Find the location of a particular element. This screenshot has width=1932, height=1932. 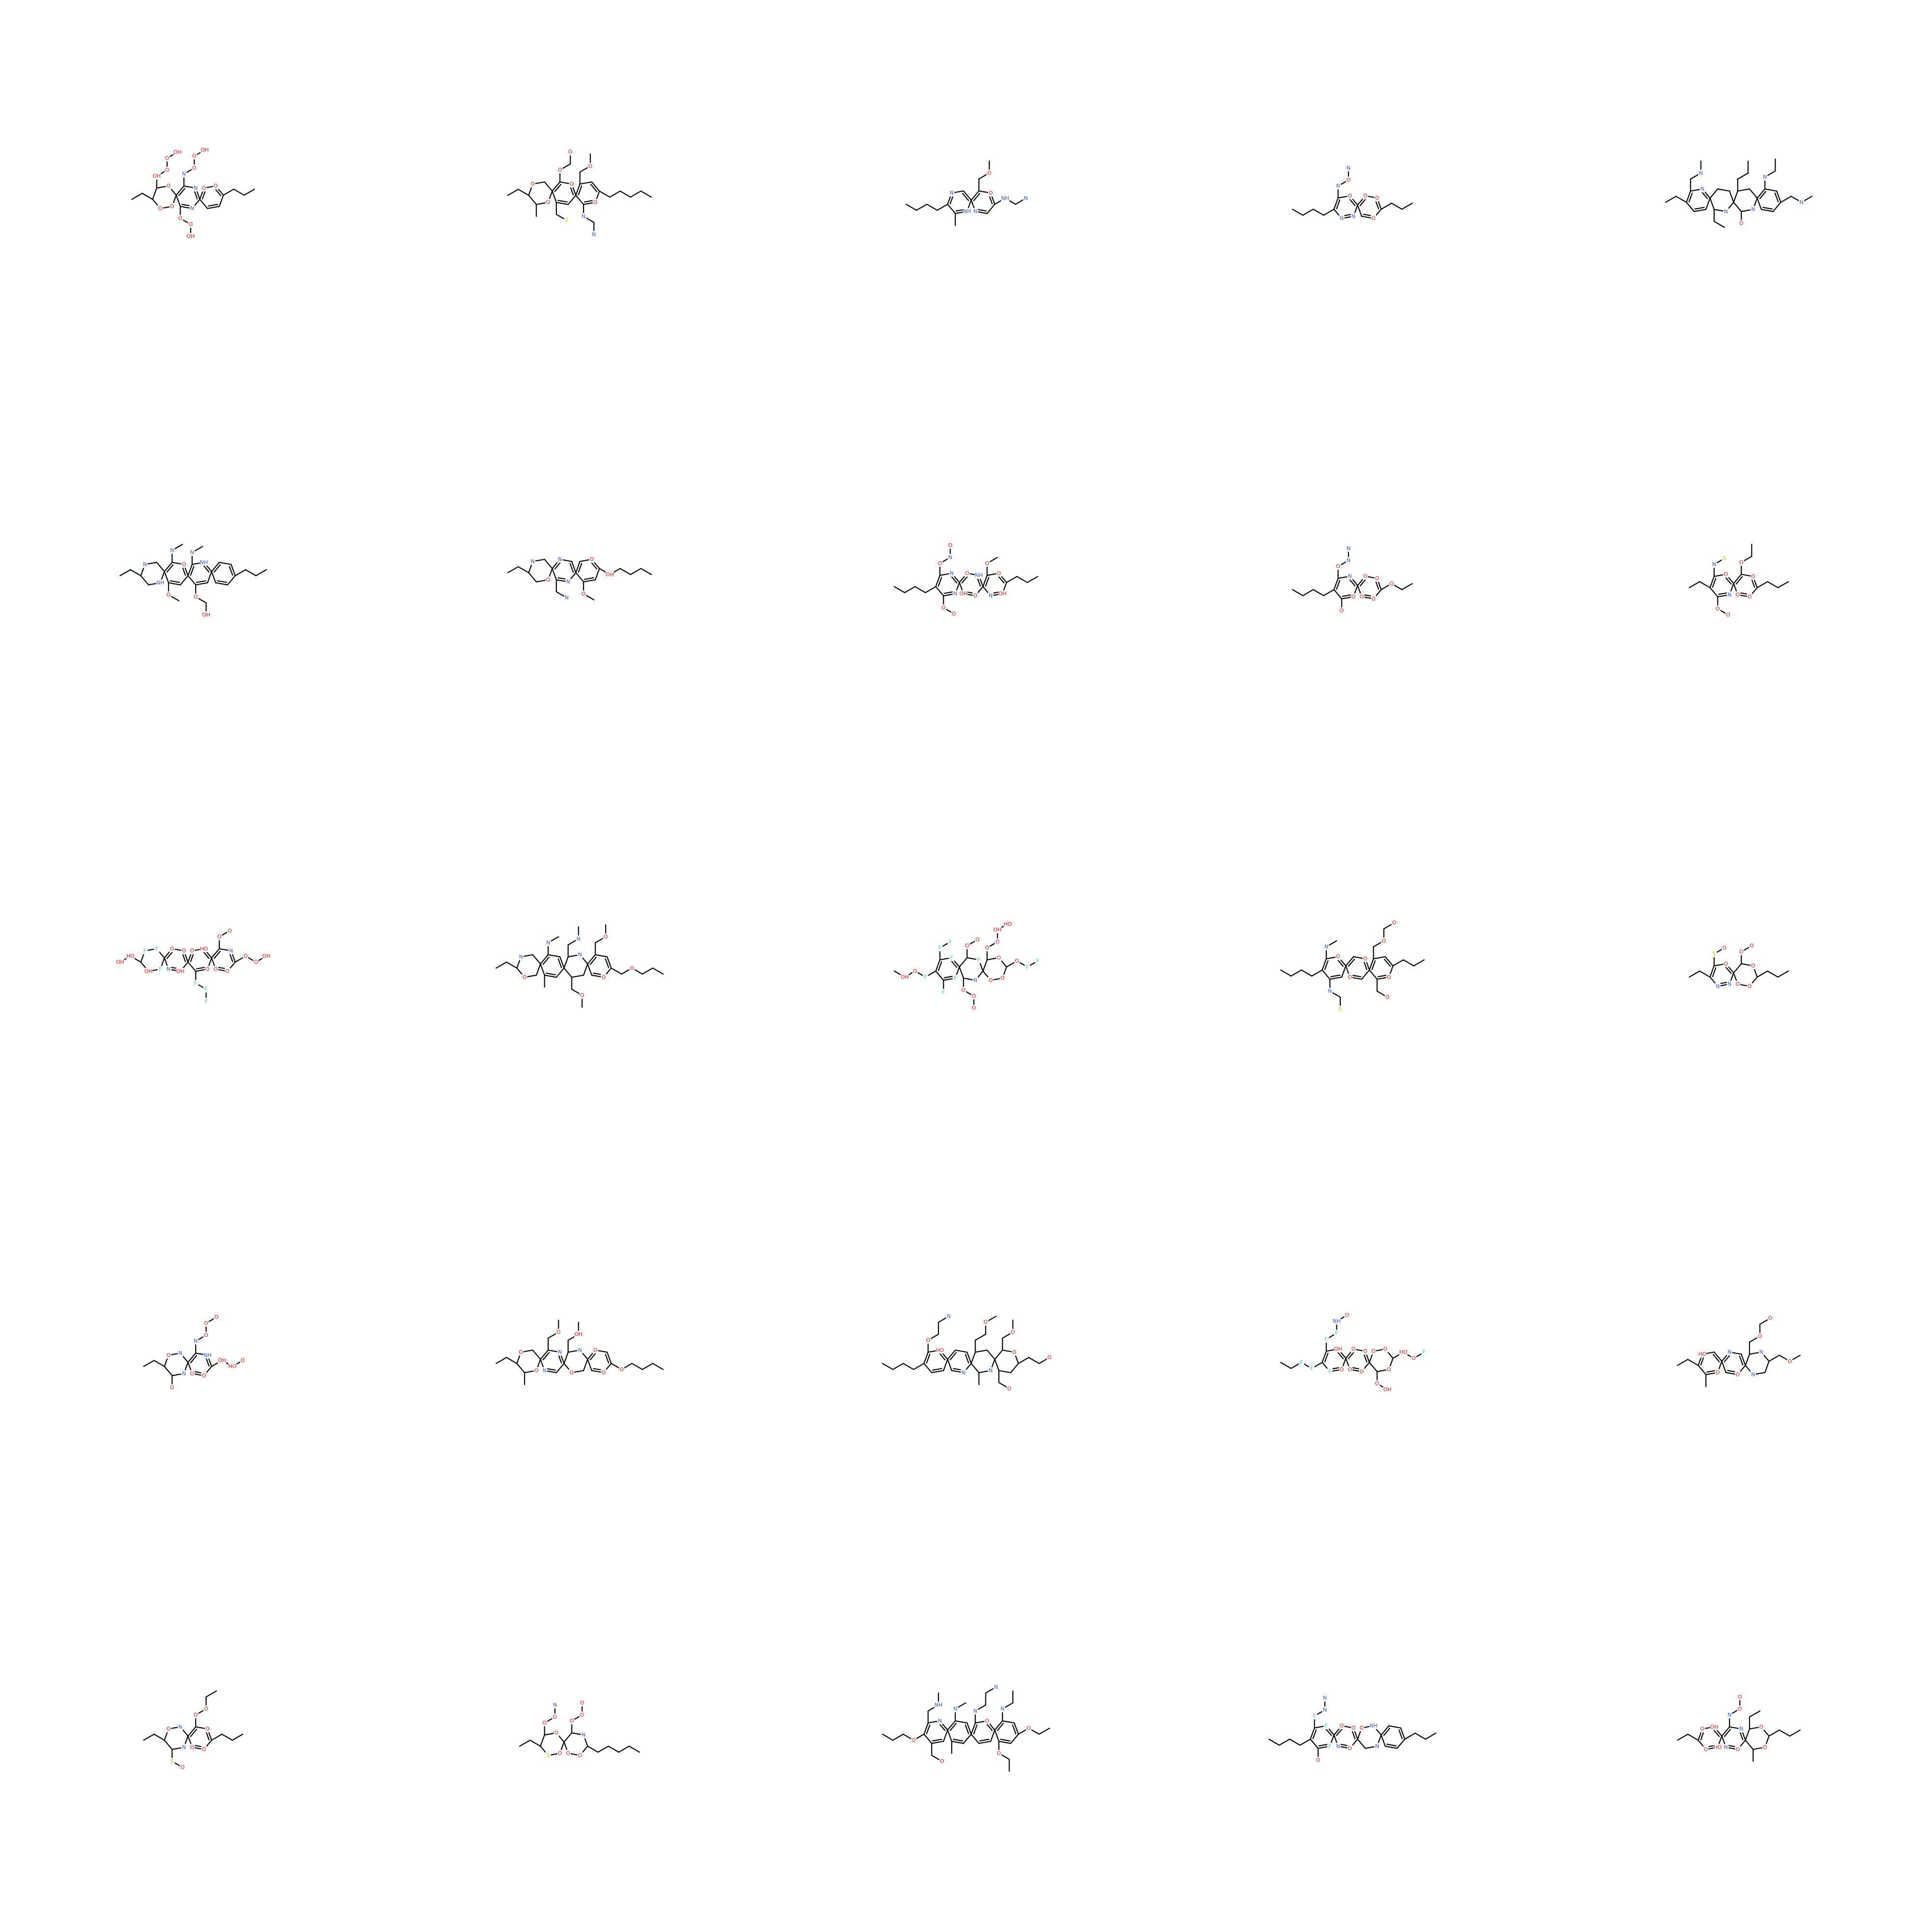

molecule-structure-18: HOONN NOOOOO is located at coordinates (966, 1352).